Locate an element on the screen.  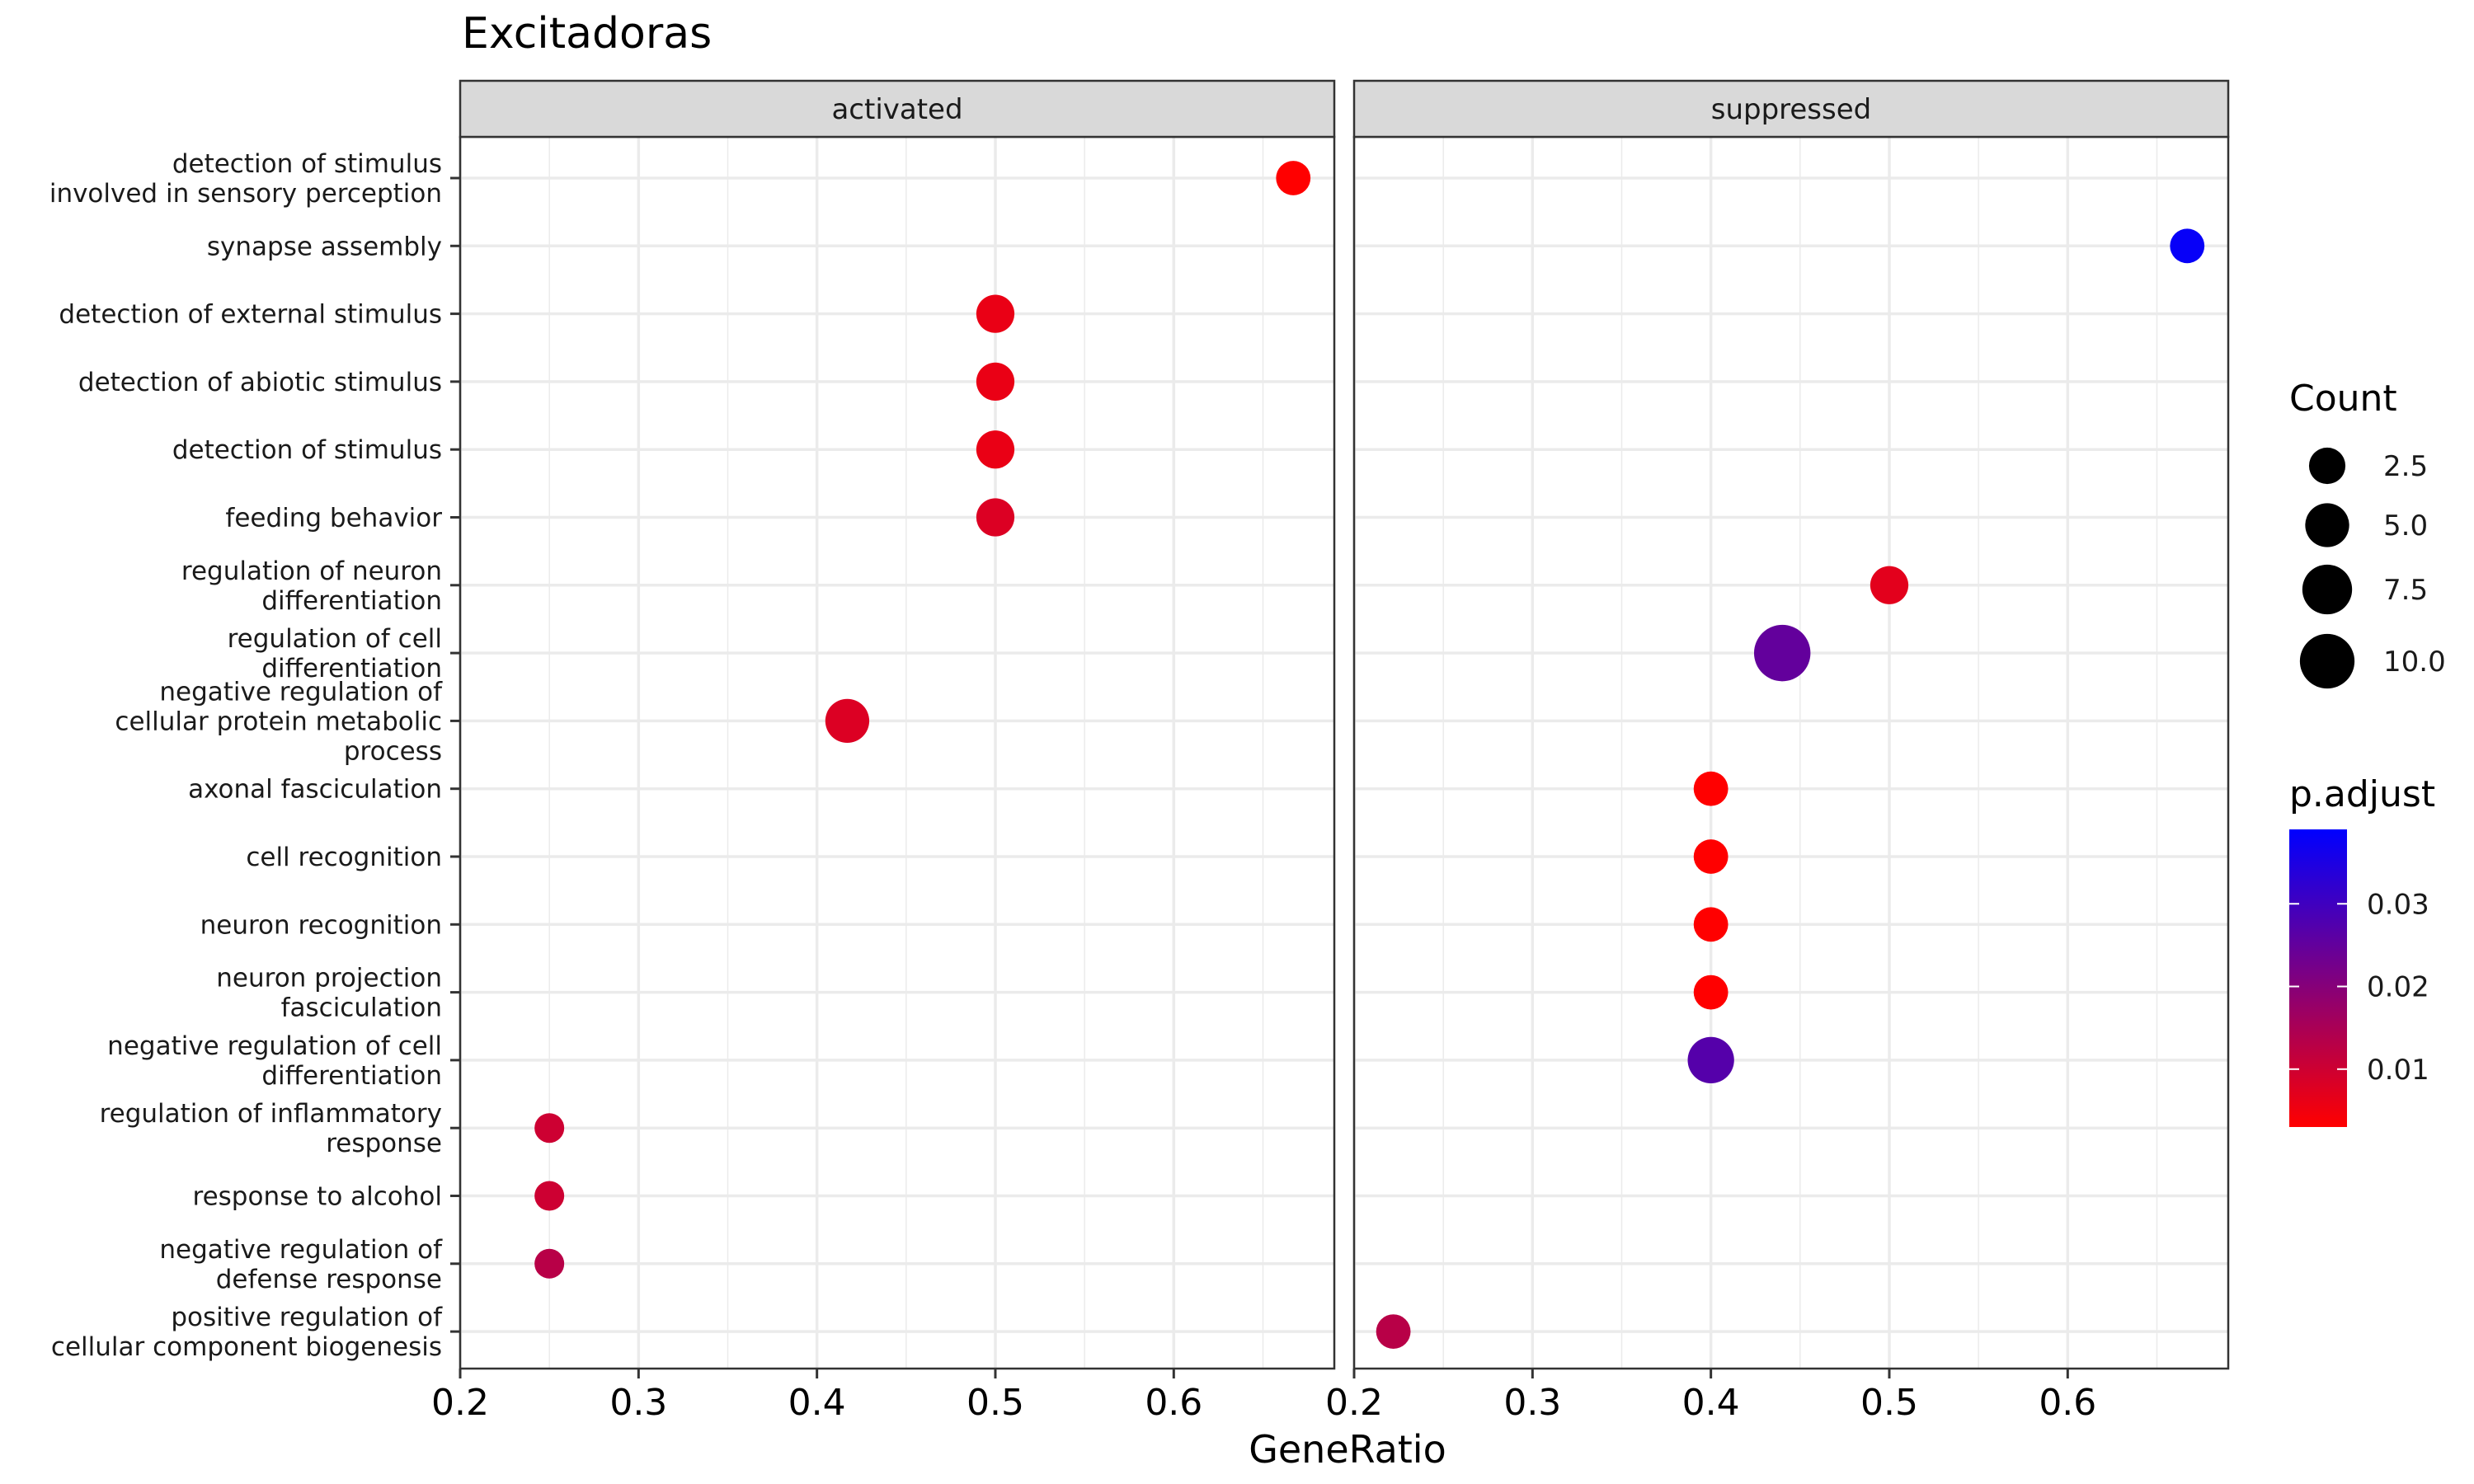
color-legend-label: 0.03 is located at coordinates (2398, 904).